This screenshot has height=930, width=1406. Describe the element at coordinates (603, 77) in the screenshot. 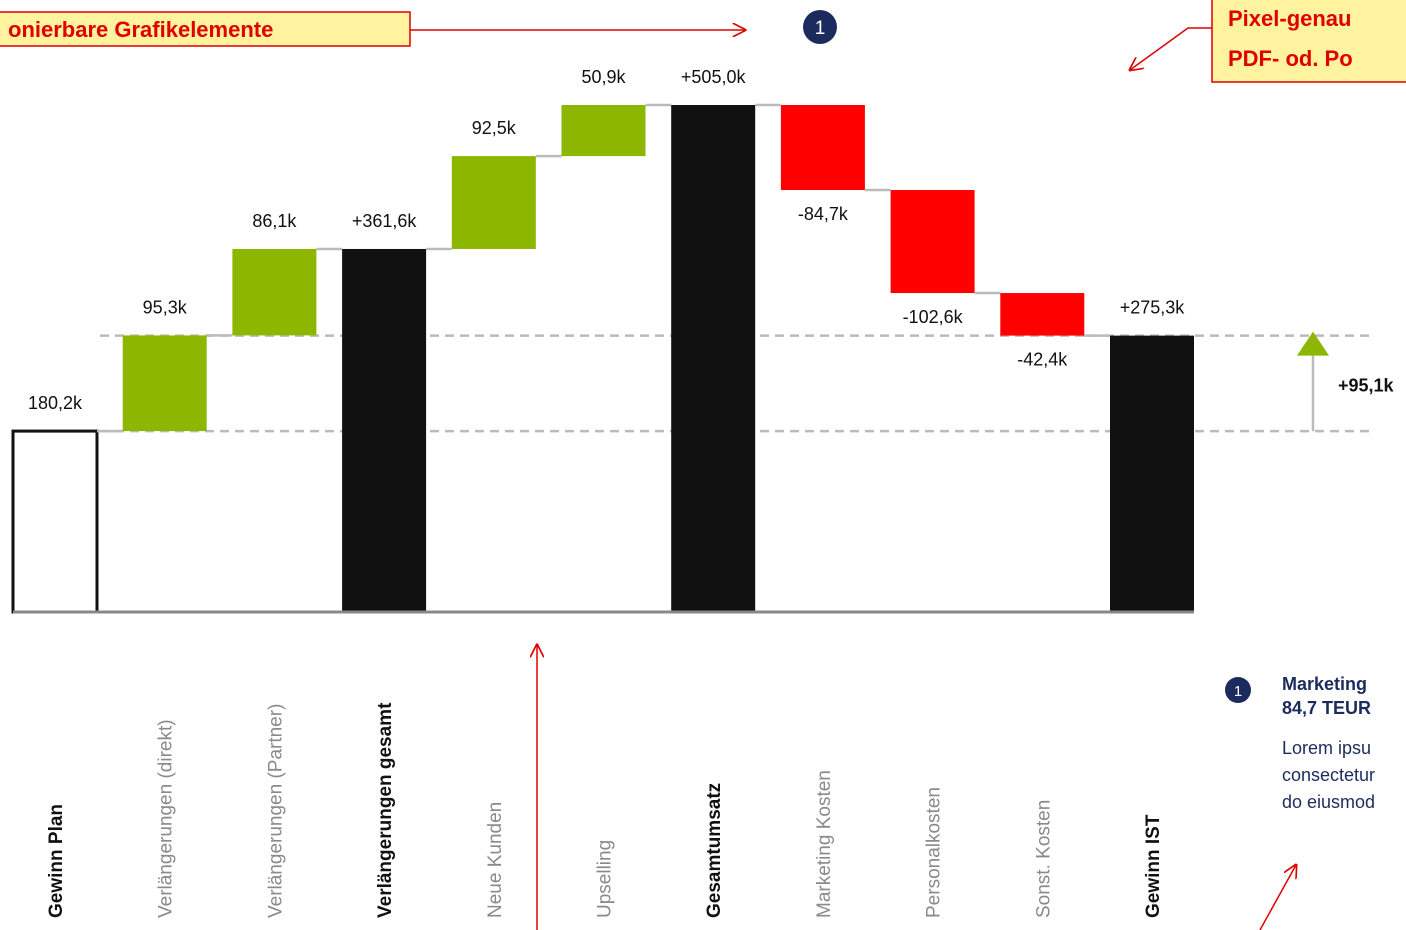

I see `data-label: 50,9k` at that location.